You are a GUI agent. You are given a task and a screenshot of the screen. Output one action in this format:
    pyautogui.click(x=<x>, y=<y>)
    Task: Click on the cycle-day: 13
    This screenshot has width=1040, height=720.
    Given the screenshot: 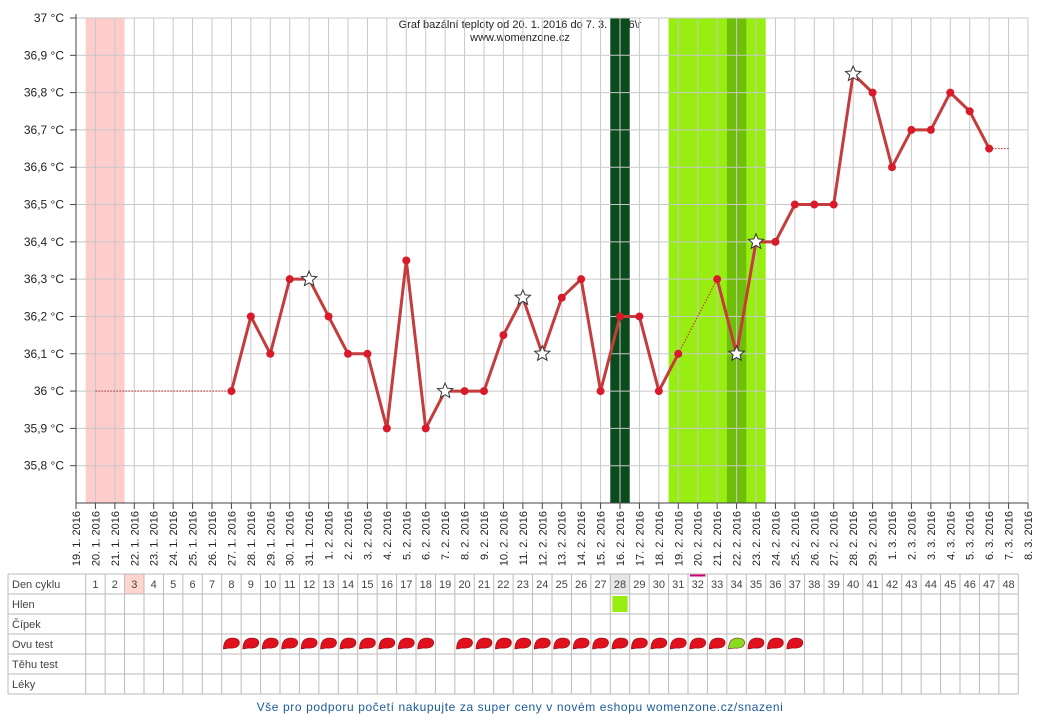 What is the action you would take?
    pyautogui.click(x=328, y=585)
    